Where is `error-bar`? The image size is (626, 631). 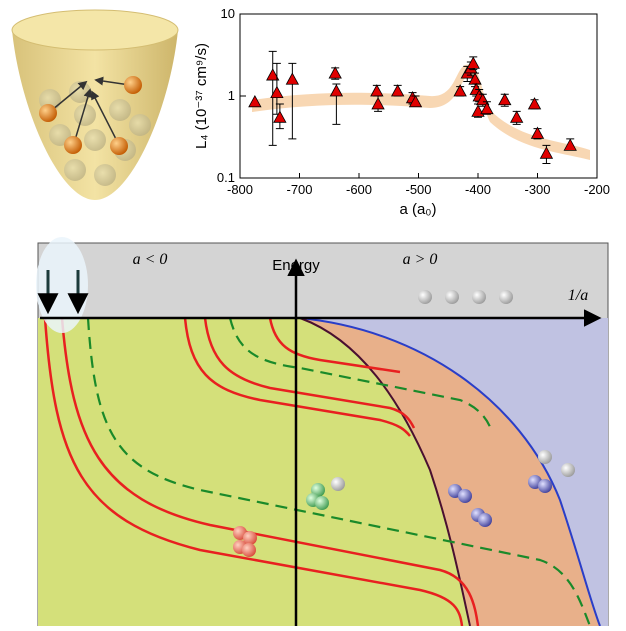
error-bar is located at coordinates (272, 98).